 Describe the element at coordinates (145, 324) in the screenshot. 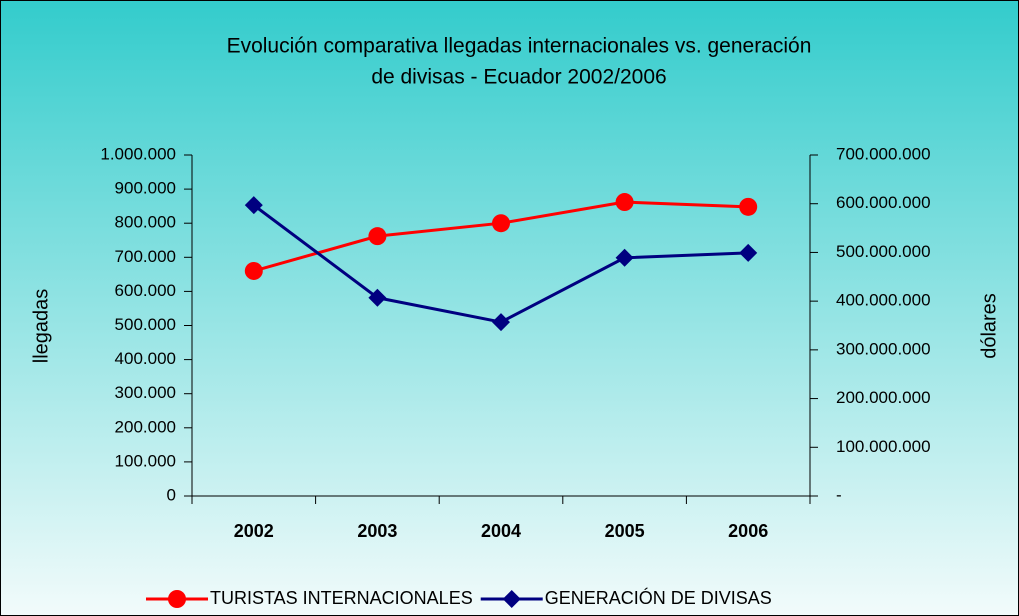

I see `y-tick-label: 500.000` at that location.